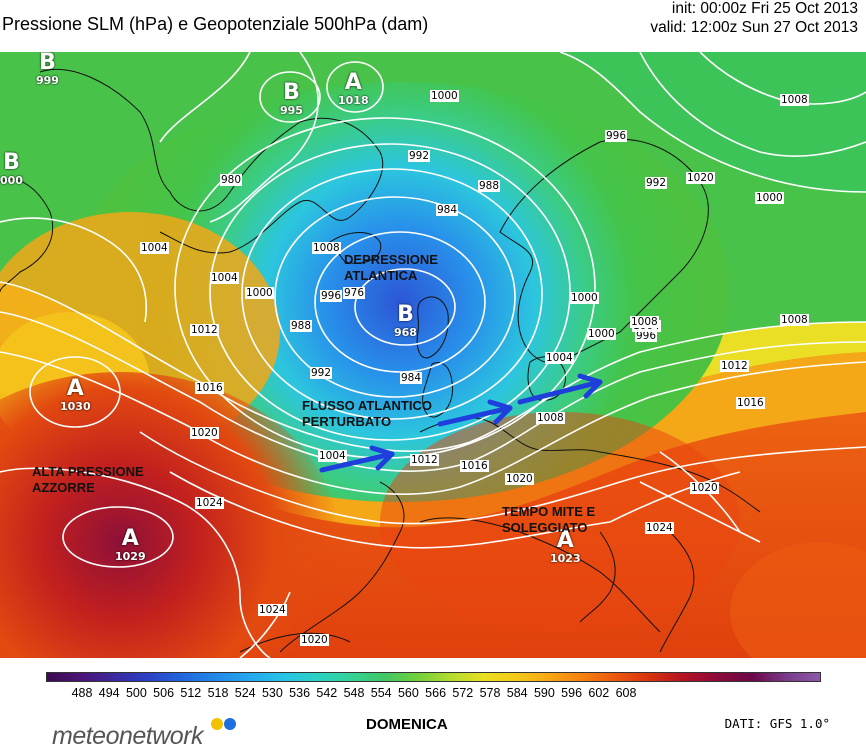 The image size is (866, 751). Describe the element at coordinates (764, 8) in the screenshot. I see `init-time: init: 00:00z Fri 25 Oct 2013` at that location.